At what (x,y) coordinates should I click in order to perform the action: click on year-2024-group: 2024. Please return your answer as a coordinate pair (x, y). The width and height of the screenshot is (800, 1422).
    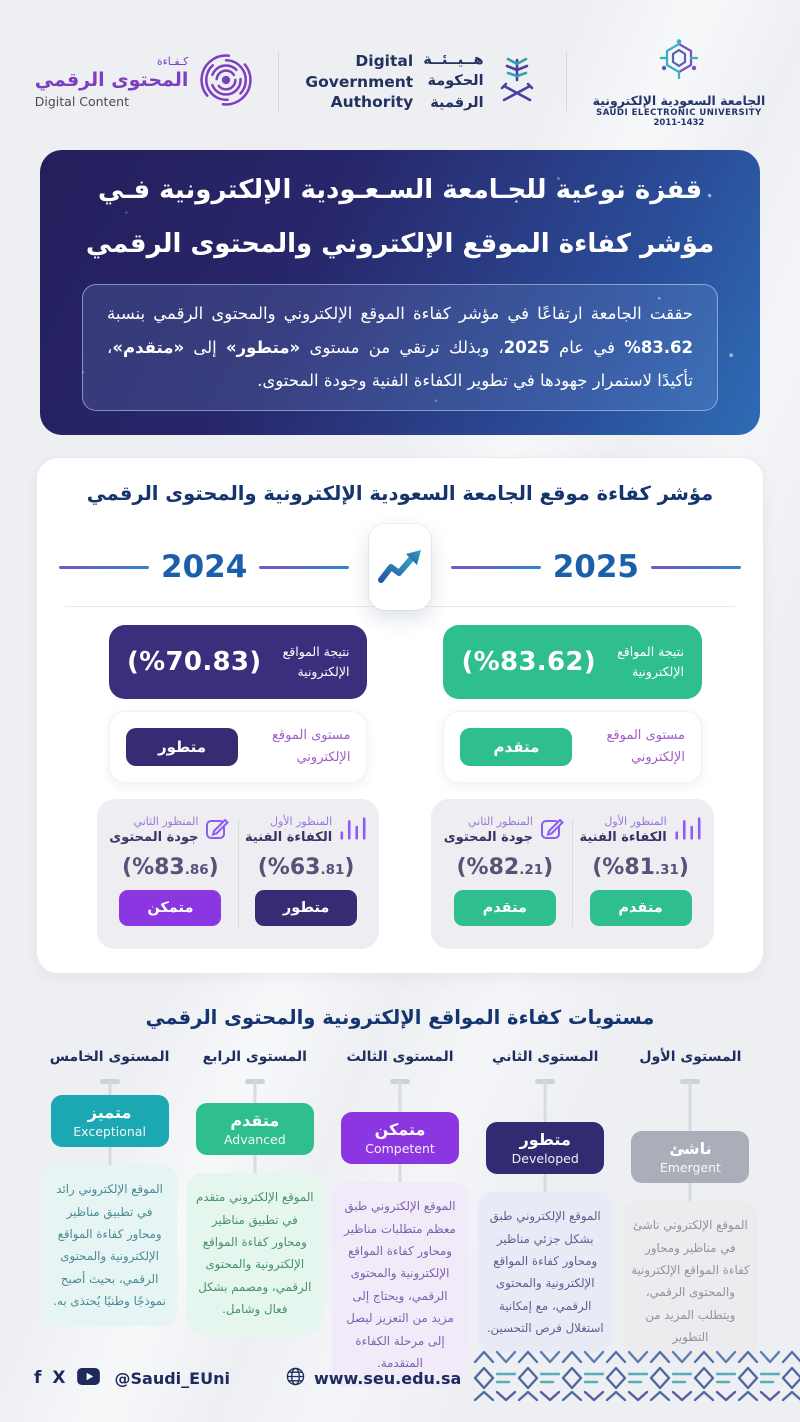
    Looking at the image, I should click on (204, 567).